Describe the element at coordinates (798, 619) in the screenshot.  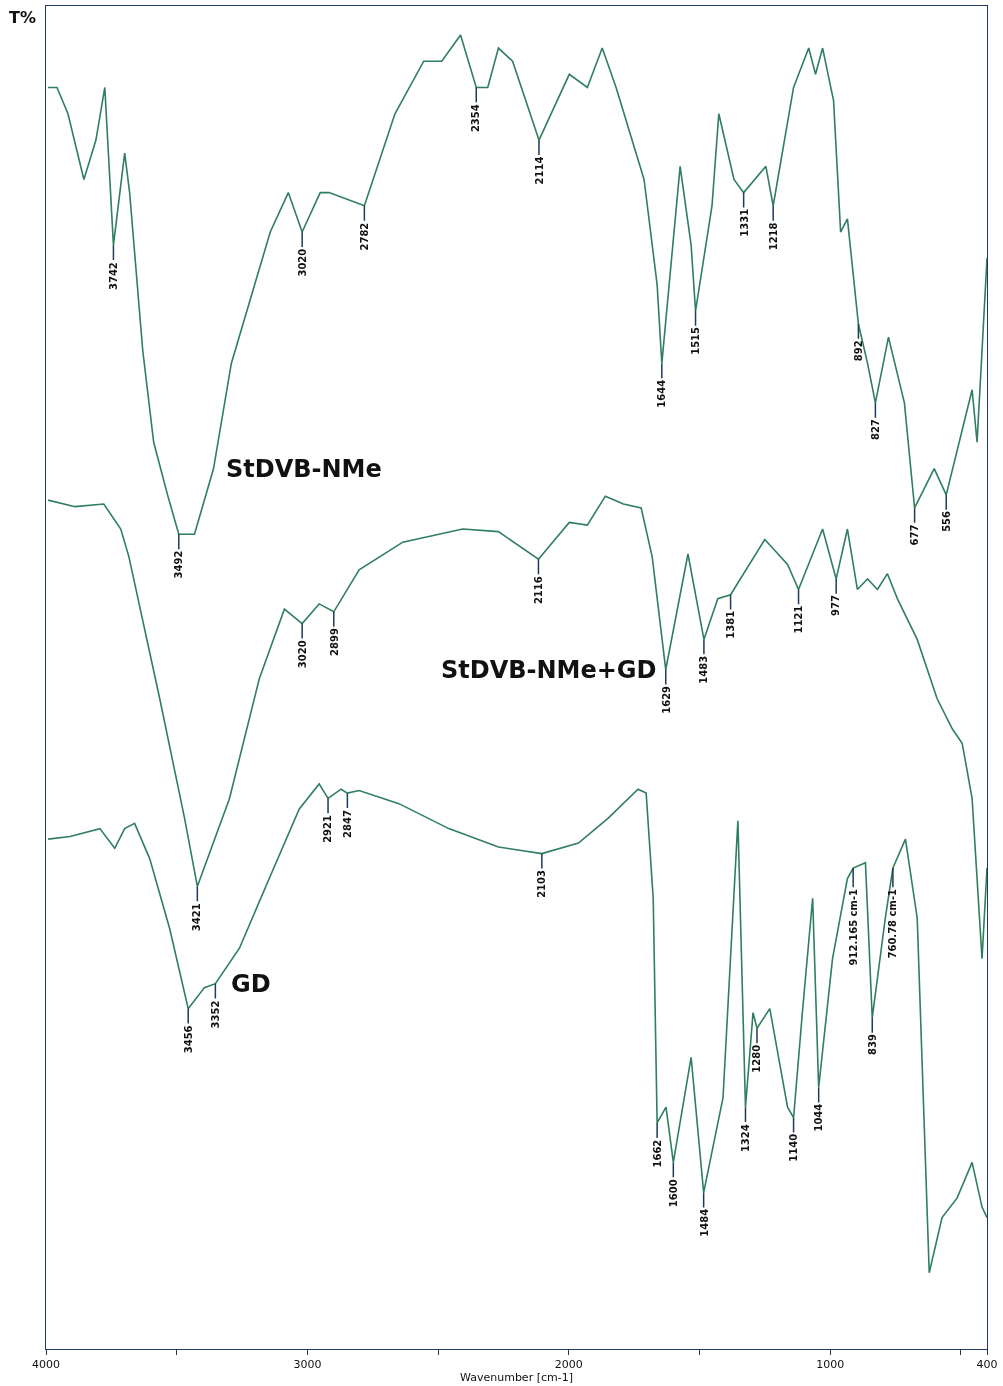
I see `annotation: 1121` at that location.